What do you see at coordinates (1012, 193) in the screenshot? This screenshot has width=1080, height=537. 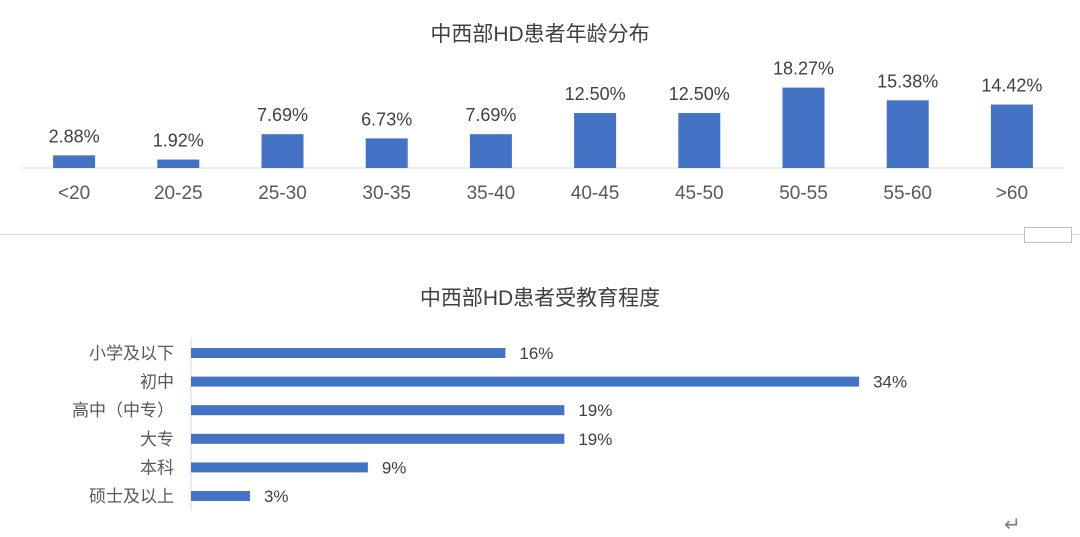 I see `age-tick-label: >60` at bounding box center [1012, 193].